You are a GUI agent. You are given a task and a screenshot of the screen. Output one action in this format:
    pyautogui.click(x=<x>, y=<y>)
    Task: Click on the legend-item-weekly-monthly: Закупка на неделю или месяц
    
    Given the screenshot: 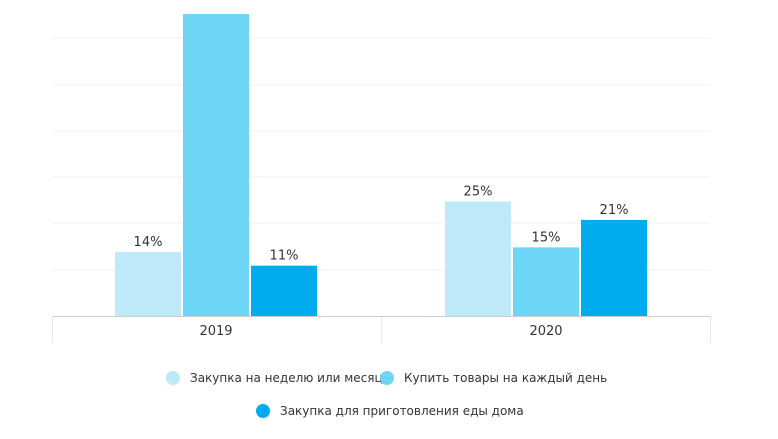 What is the action you would take?
    pyautogui.click(x=274, y=378)
    